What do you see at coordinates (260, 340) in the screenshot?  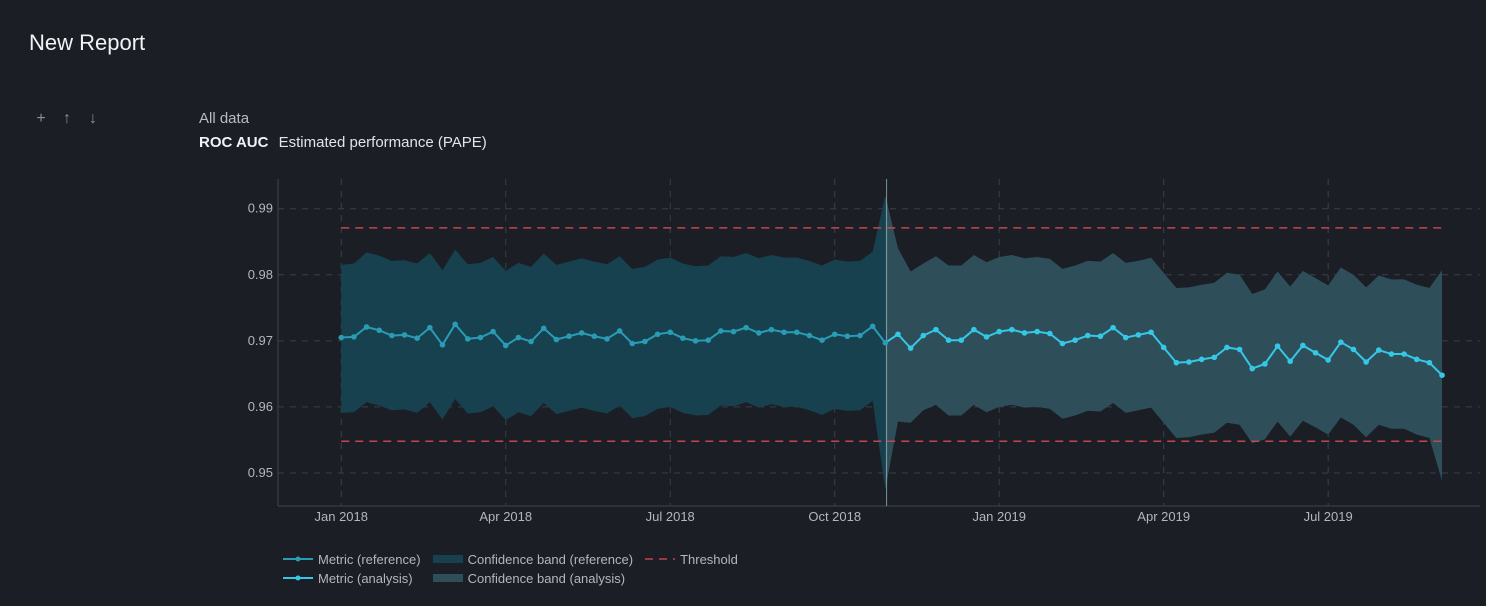 I see `y-tick-label: 0.97` at bounding box center [260, 340].